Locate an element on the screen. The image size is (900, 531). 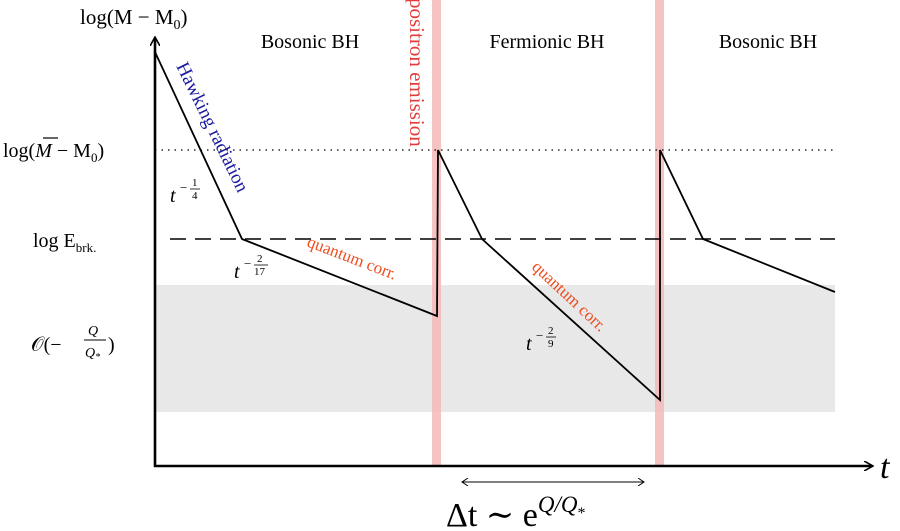
exponent-quantum-2: t − 2 9 is located at coordinates (541, 340).